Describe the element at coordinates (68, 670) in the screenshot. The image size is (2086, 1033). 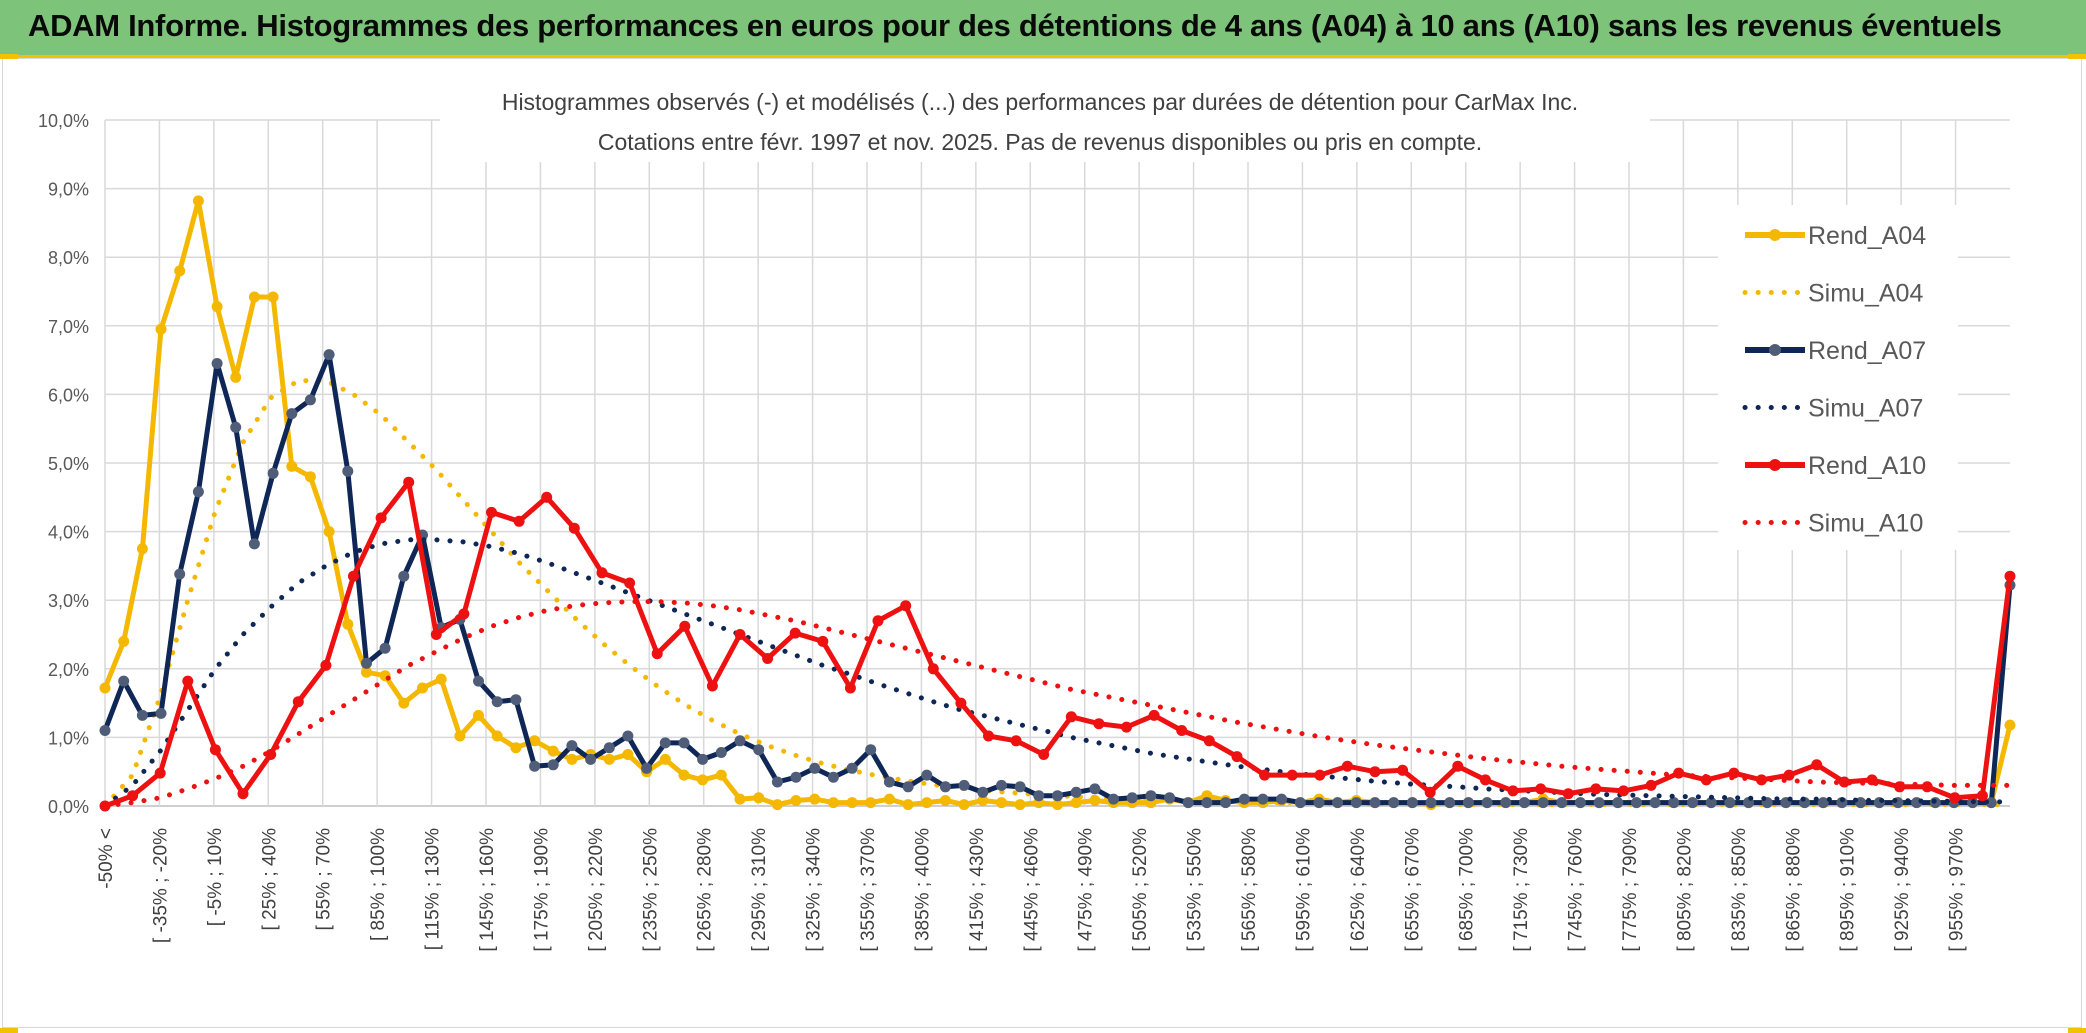
I see `y-tick-label: 2,0%` at that location.